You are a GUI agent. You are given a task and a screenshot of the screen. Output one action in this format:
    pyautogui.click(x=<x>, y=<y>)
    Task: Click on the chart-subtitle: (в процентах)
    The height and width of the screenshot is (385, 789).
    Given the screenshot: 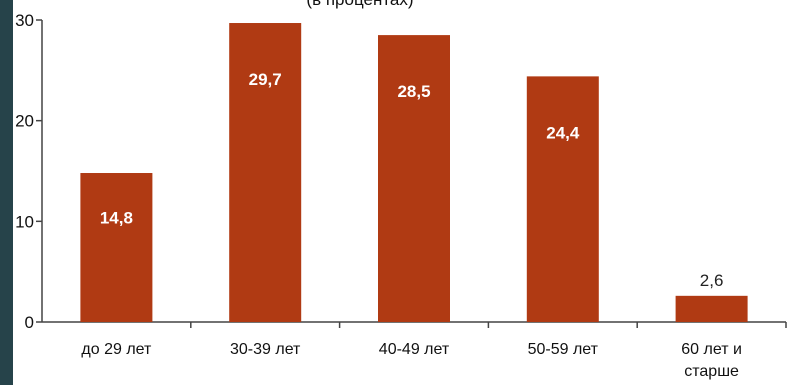 What is the action you would take?
    pyautogui.click(x=360, y=5)
    